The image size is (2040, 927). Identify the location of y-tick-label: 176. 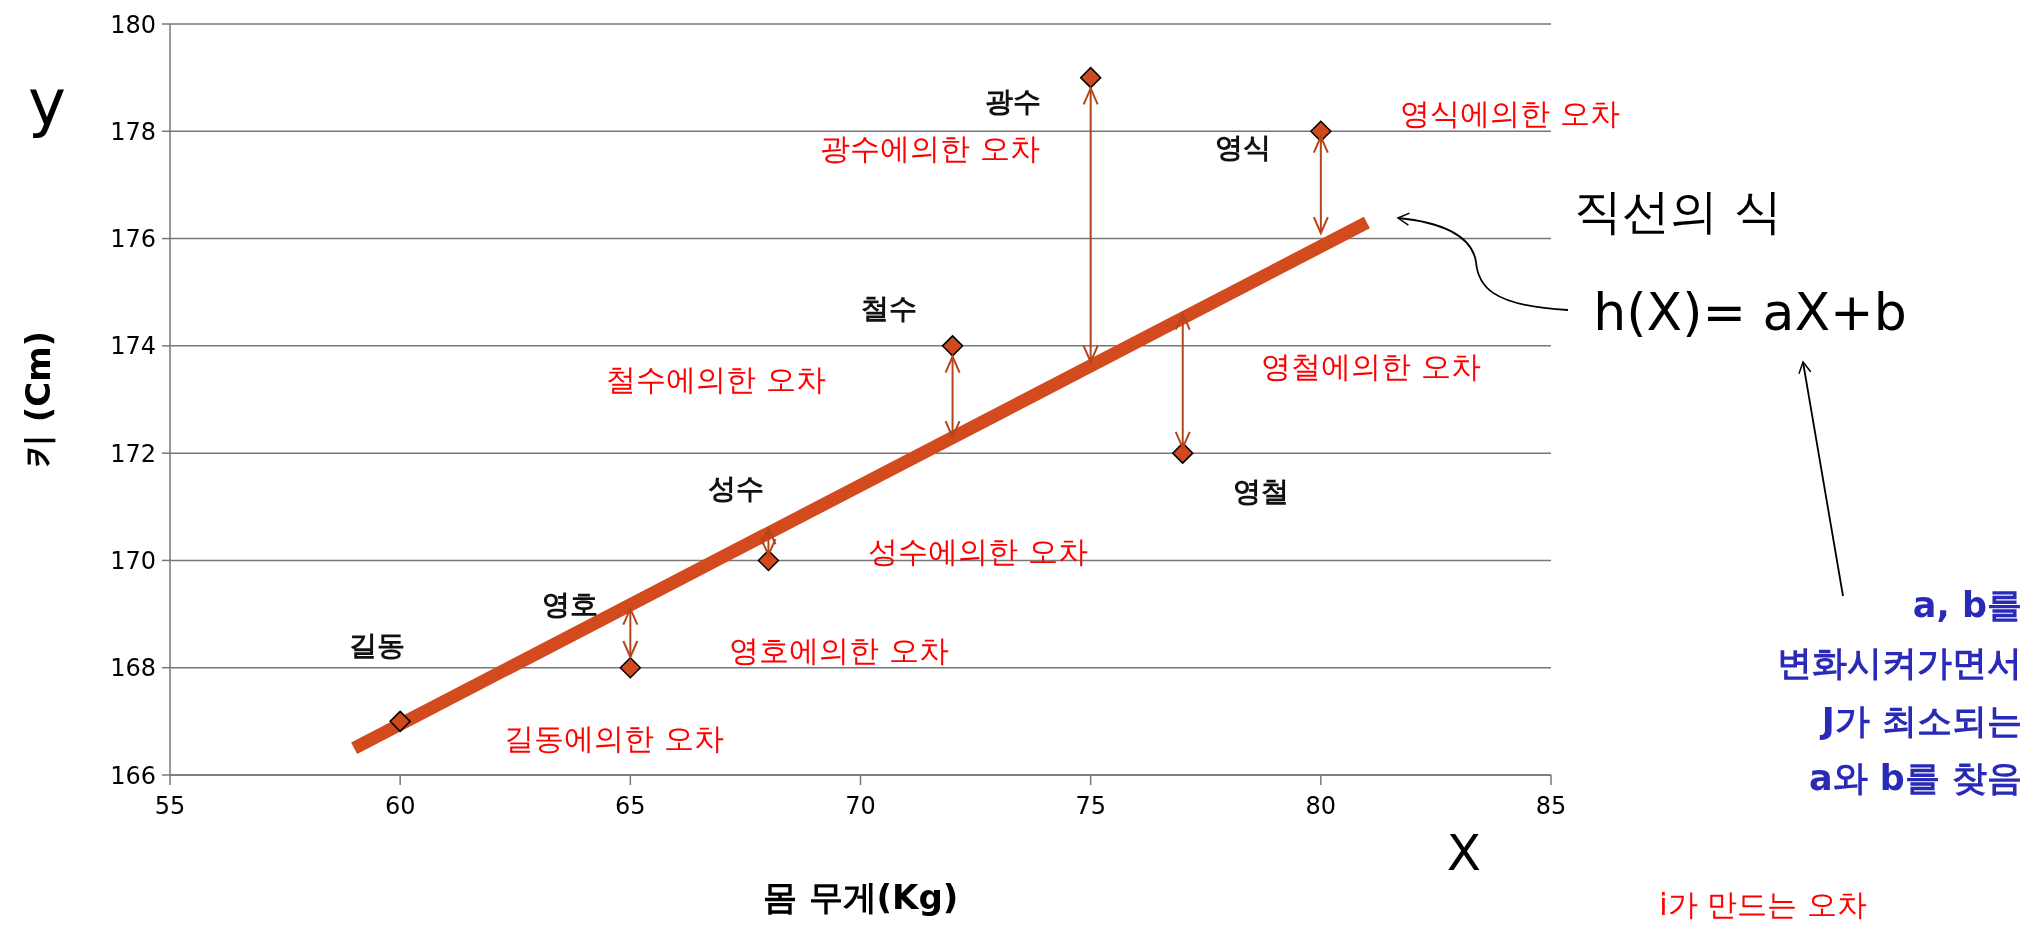
(133, 239).